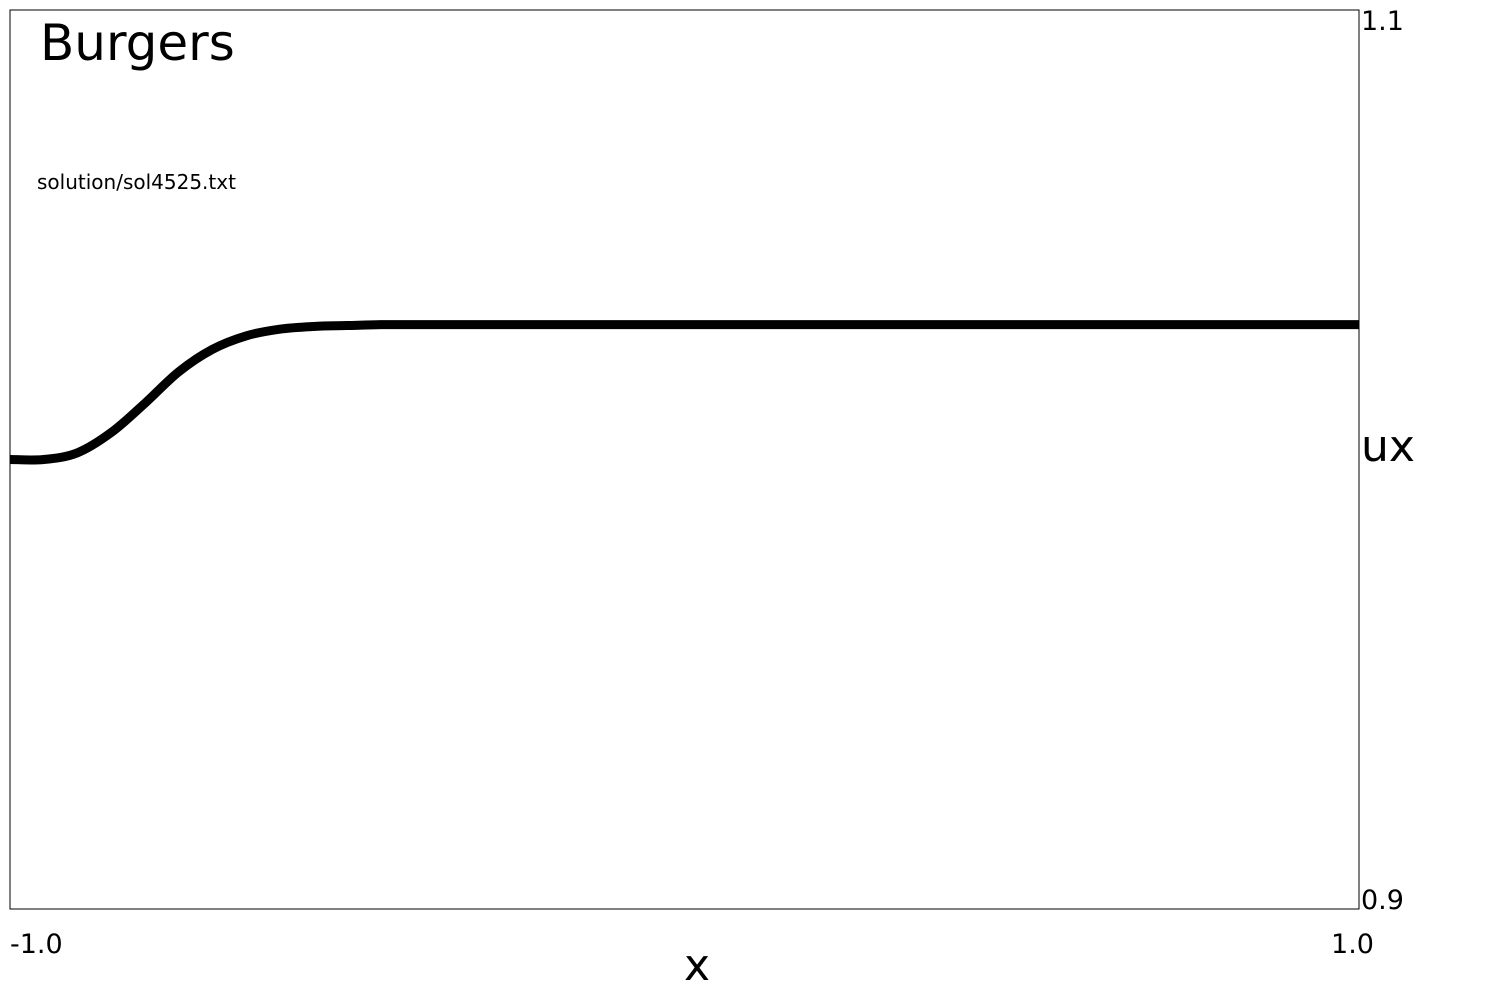 The image size is (1500, 1000). I want to click on y-axis-label: ux, so click(1388, 446).